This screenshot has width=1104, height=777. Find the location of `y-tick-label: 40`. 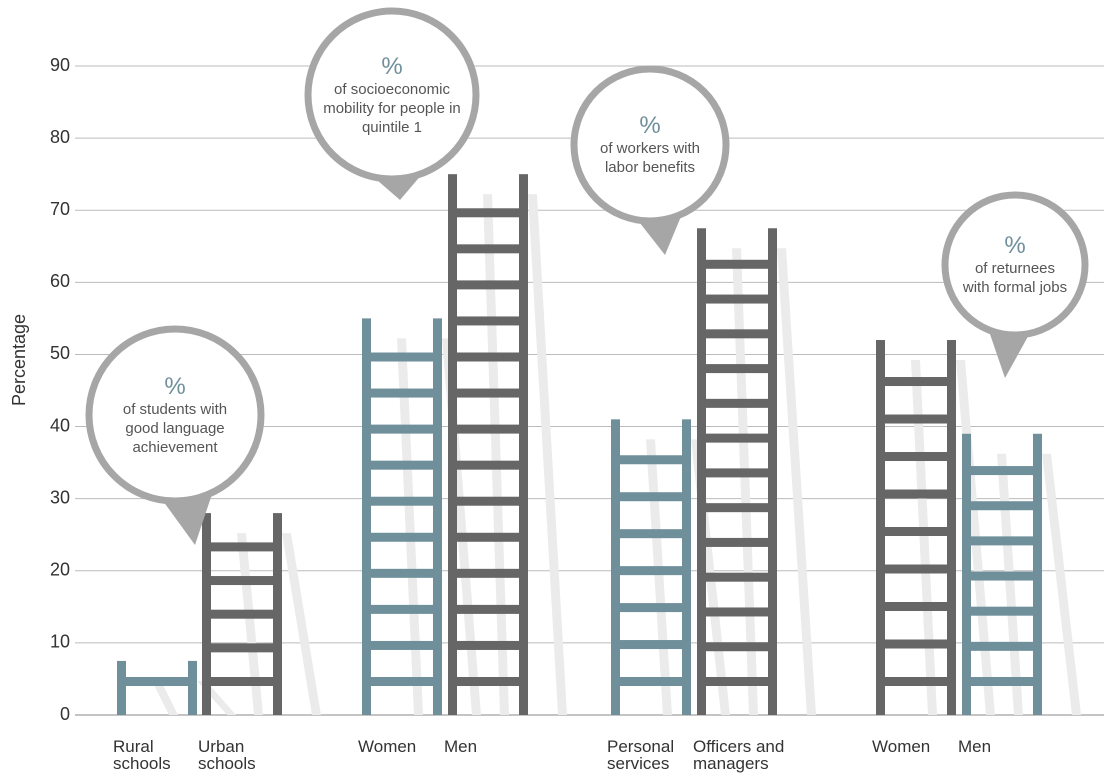

y-tick-label: 40 is located at coordinates (60, 425).